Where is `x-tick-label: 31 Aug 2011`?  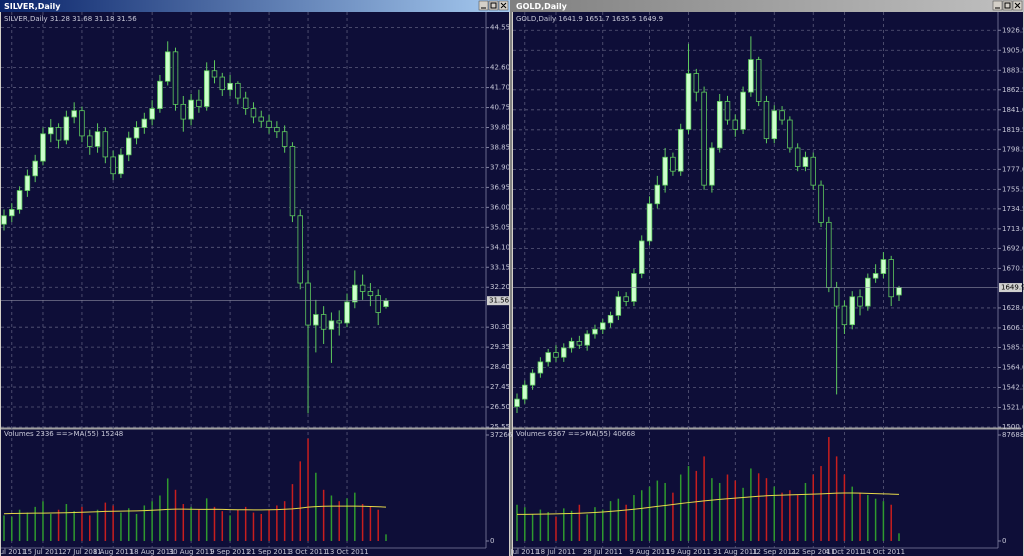 x-tick-label: 31 Aug 2011 is located at coordinates (735, 552).